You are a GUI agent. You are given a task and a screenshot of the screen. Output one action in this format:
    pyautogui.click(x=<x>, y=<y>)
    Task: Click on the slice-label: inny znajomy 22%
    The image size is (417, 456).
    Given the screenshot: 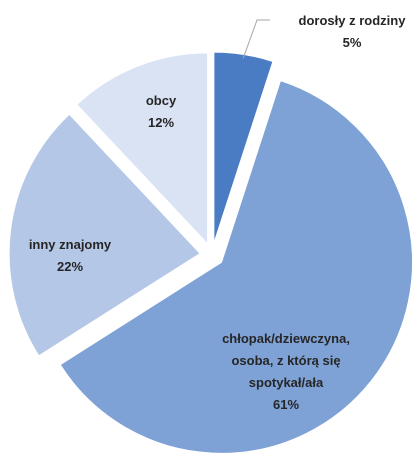 What is the action you would take?
    pyautogui.click(x=70, y=256)
    